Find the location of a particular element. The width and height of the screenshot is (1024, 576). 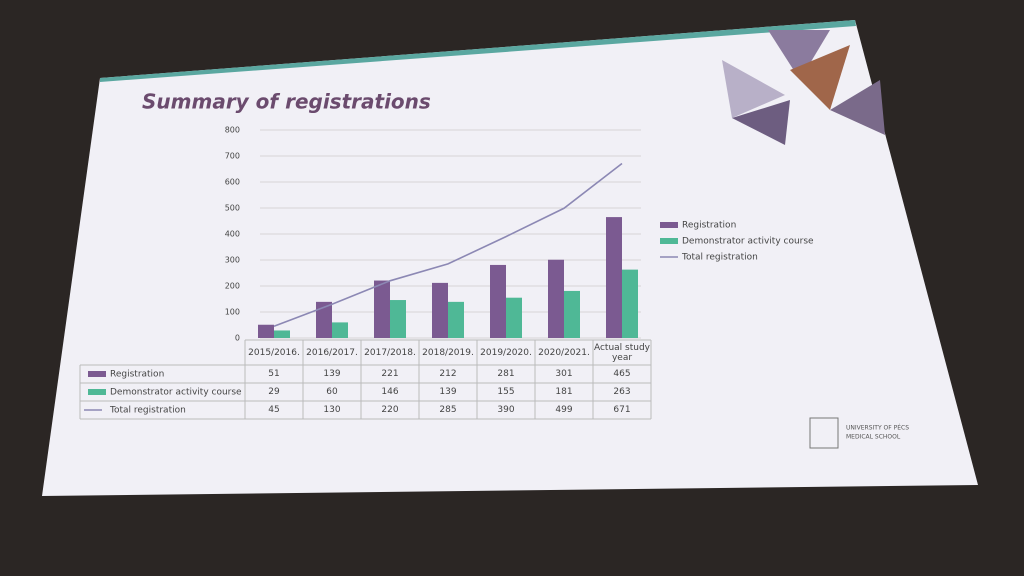

table-value: 60 is located at coordinates (332, 392).